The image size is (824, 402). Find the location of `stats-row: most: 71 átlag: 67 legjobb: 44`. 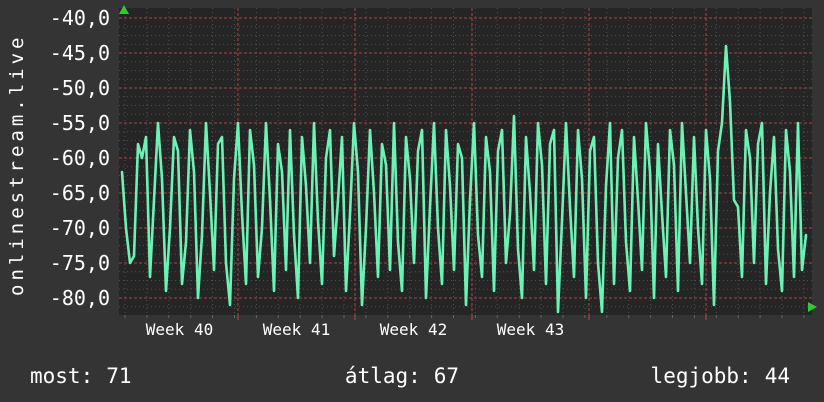

stats-row: most: 71 átlag: 67 legjobb: 44 is located at coordinates (412, 376).